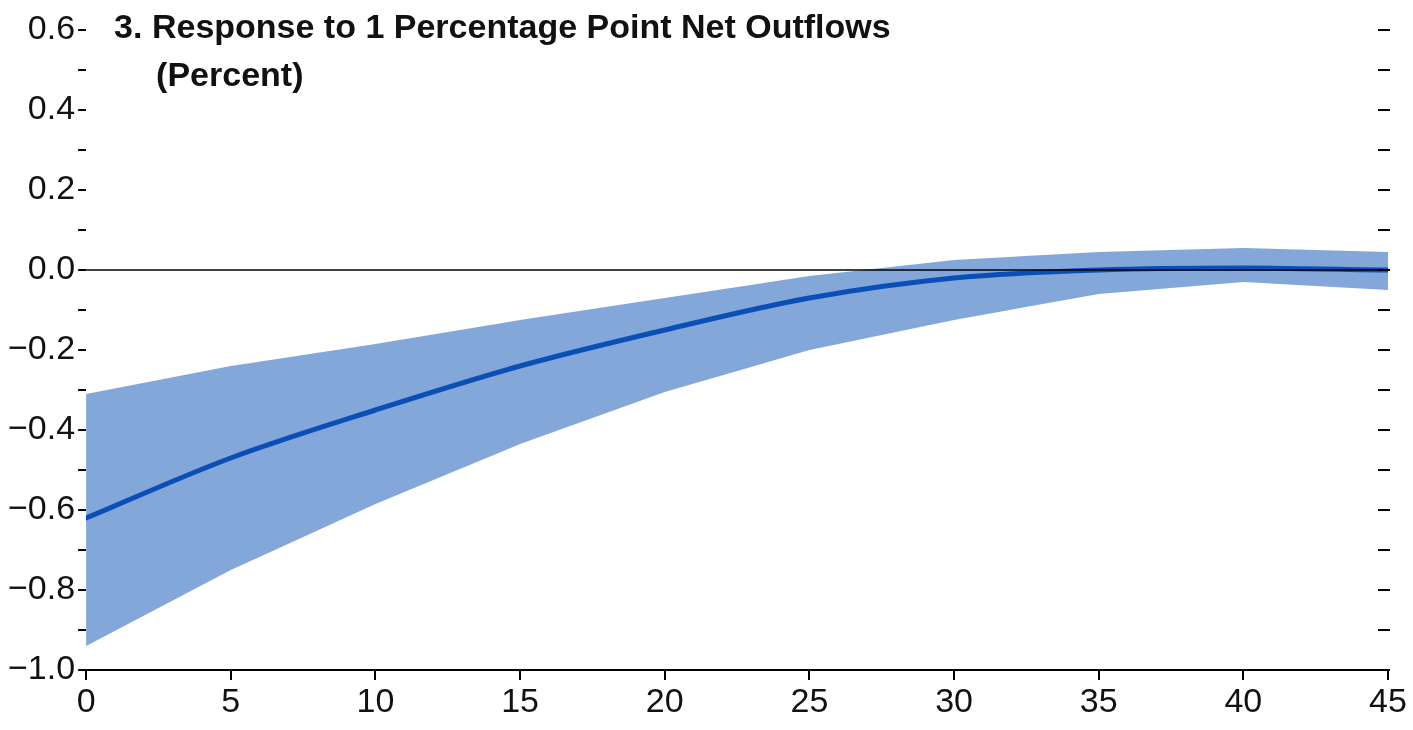 This screenshot has width=1413, height=730. What do you see at coordinates (51, 267) in the screenshot?
I see `y-tick-label: 0.0` at bounding box center [51, 267].